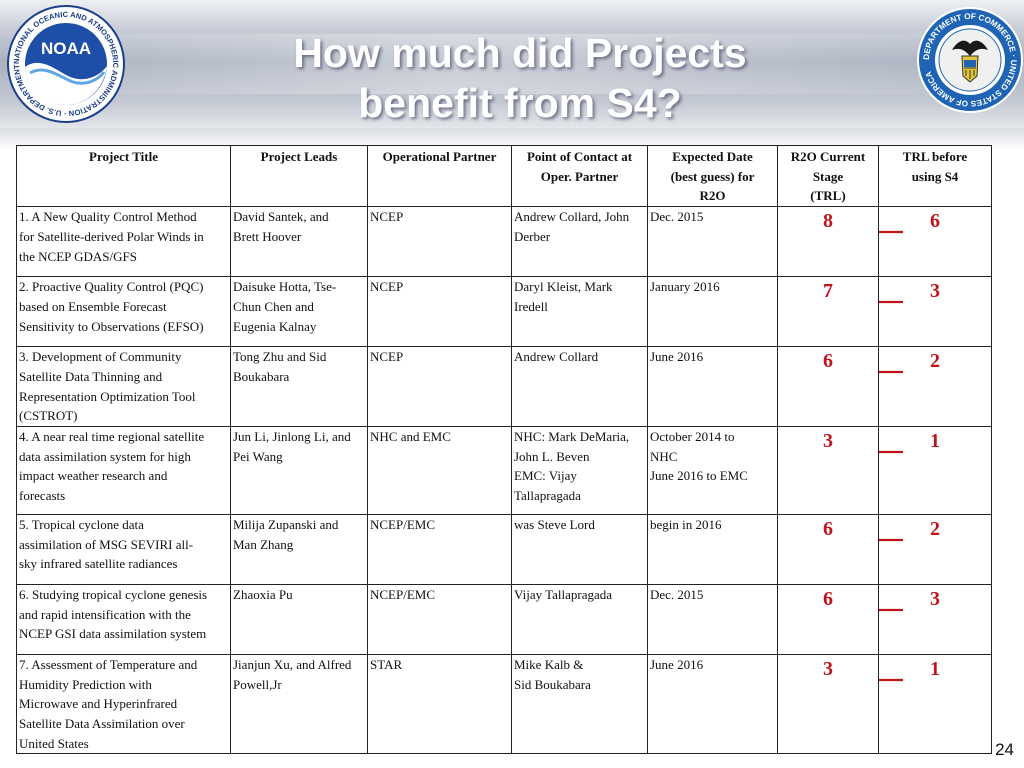 The image size is (1024, 768). Describe the element at coordinates (935, 176) in the screenshot. I see `header-trl-before: TRL before using S4` at that location.